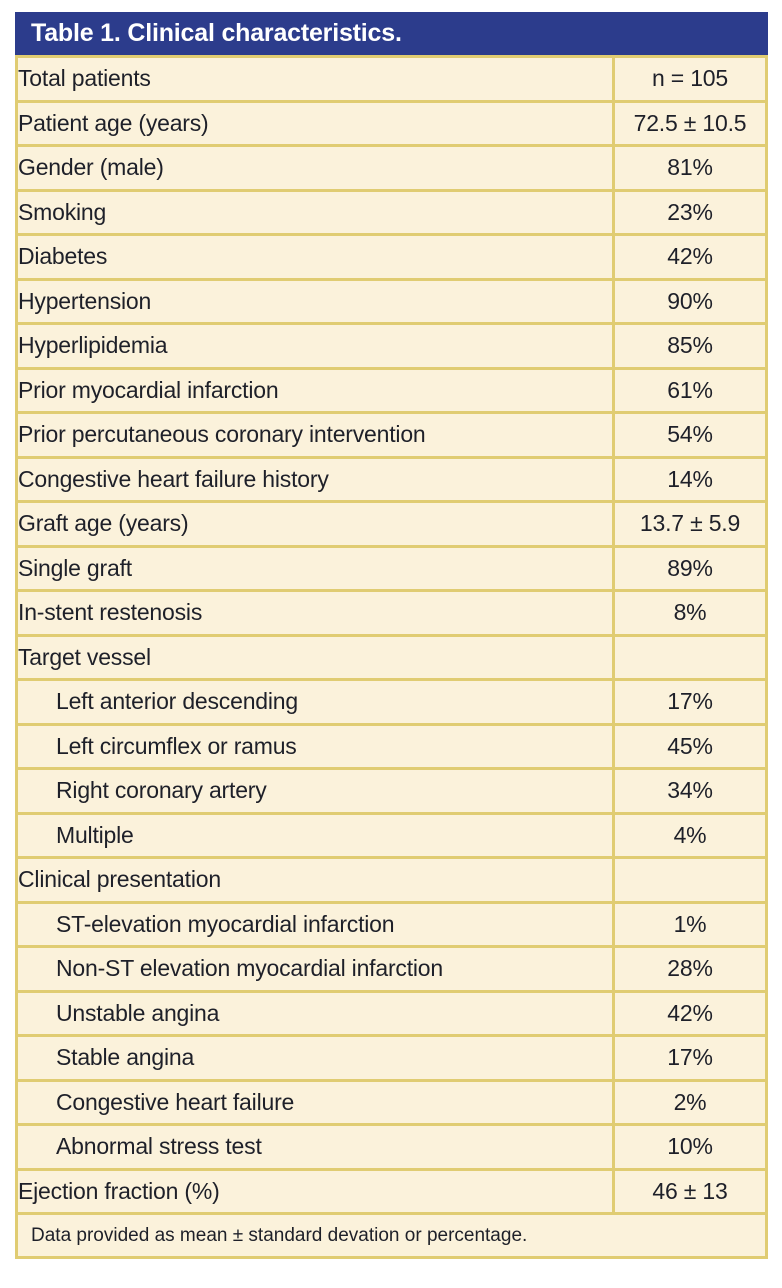 The image size is (782, 1288). I want to click on table-row: Diabetes 42%, so click(391, 257).